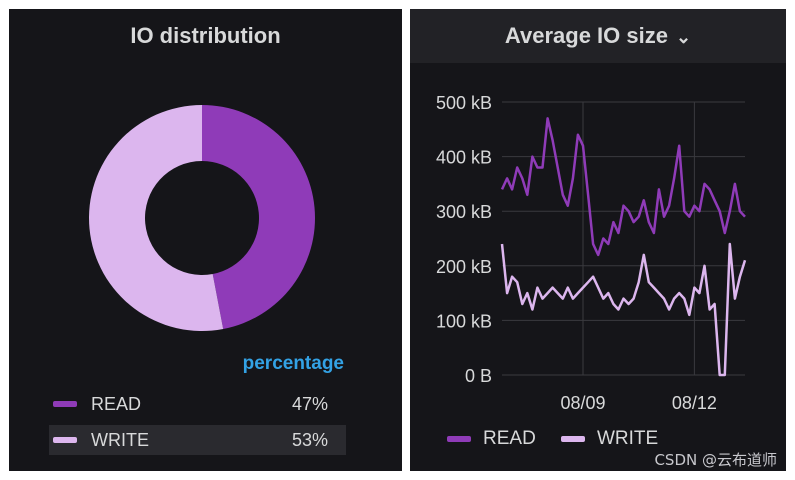 This screenshot has width=795, height=480. I want to click on watermark: CSDN @云布道师, so click(715, 460).